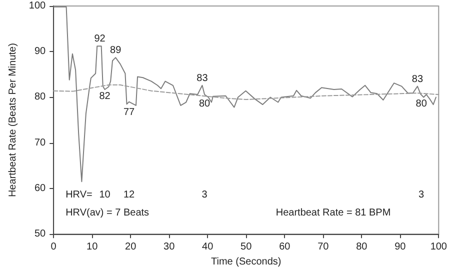  What do you see at coordinates (116, 50) in the screenshot?
I see `annotation: 89` at bounding box center [116, 50].